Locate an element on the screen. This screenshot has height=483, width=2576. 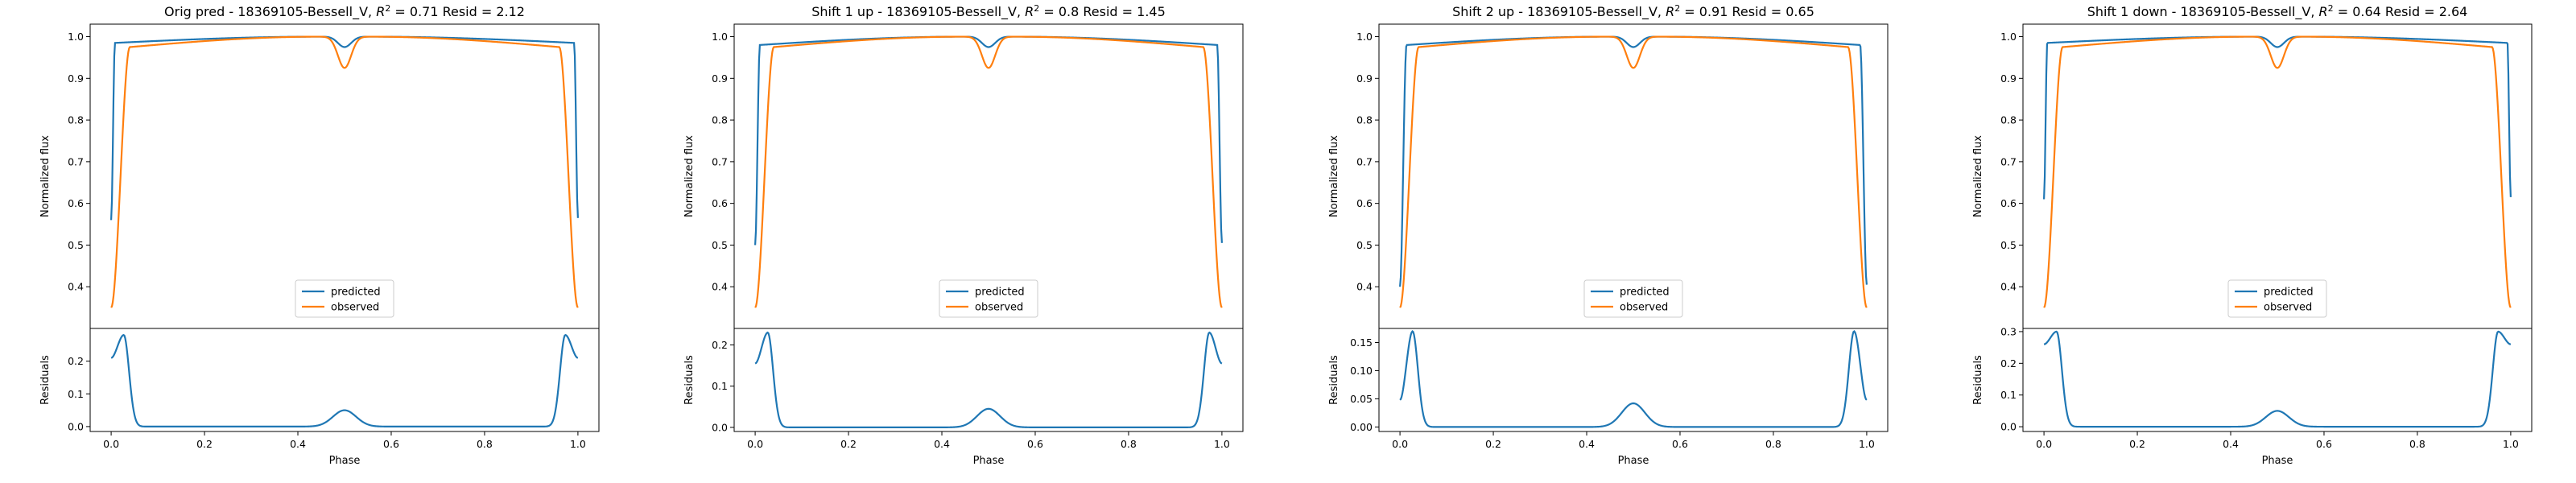
x-tick-label: 0.8 is located at coordinates (1773, 444).